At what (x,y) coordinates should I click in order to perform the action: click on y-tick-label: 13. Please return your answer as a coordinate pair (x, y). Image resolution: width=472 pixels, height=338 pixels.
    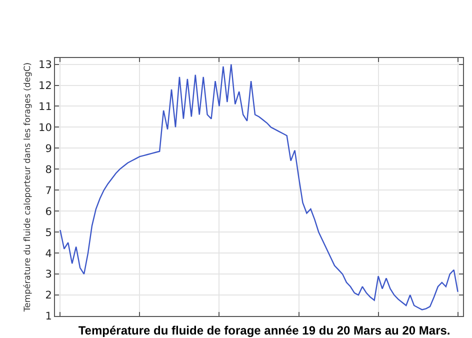
    Looking at the image, I should click on (45, 64).